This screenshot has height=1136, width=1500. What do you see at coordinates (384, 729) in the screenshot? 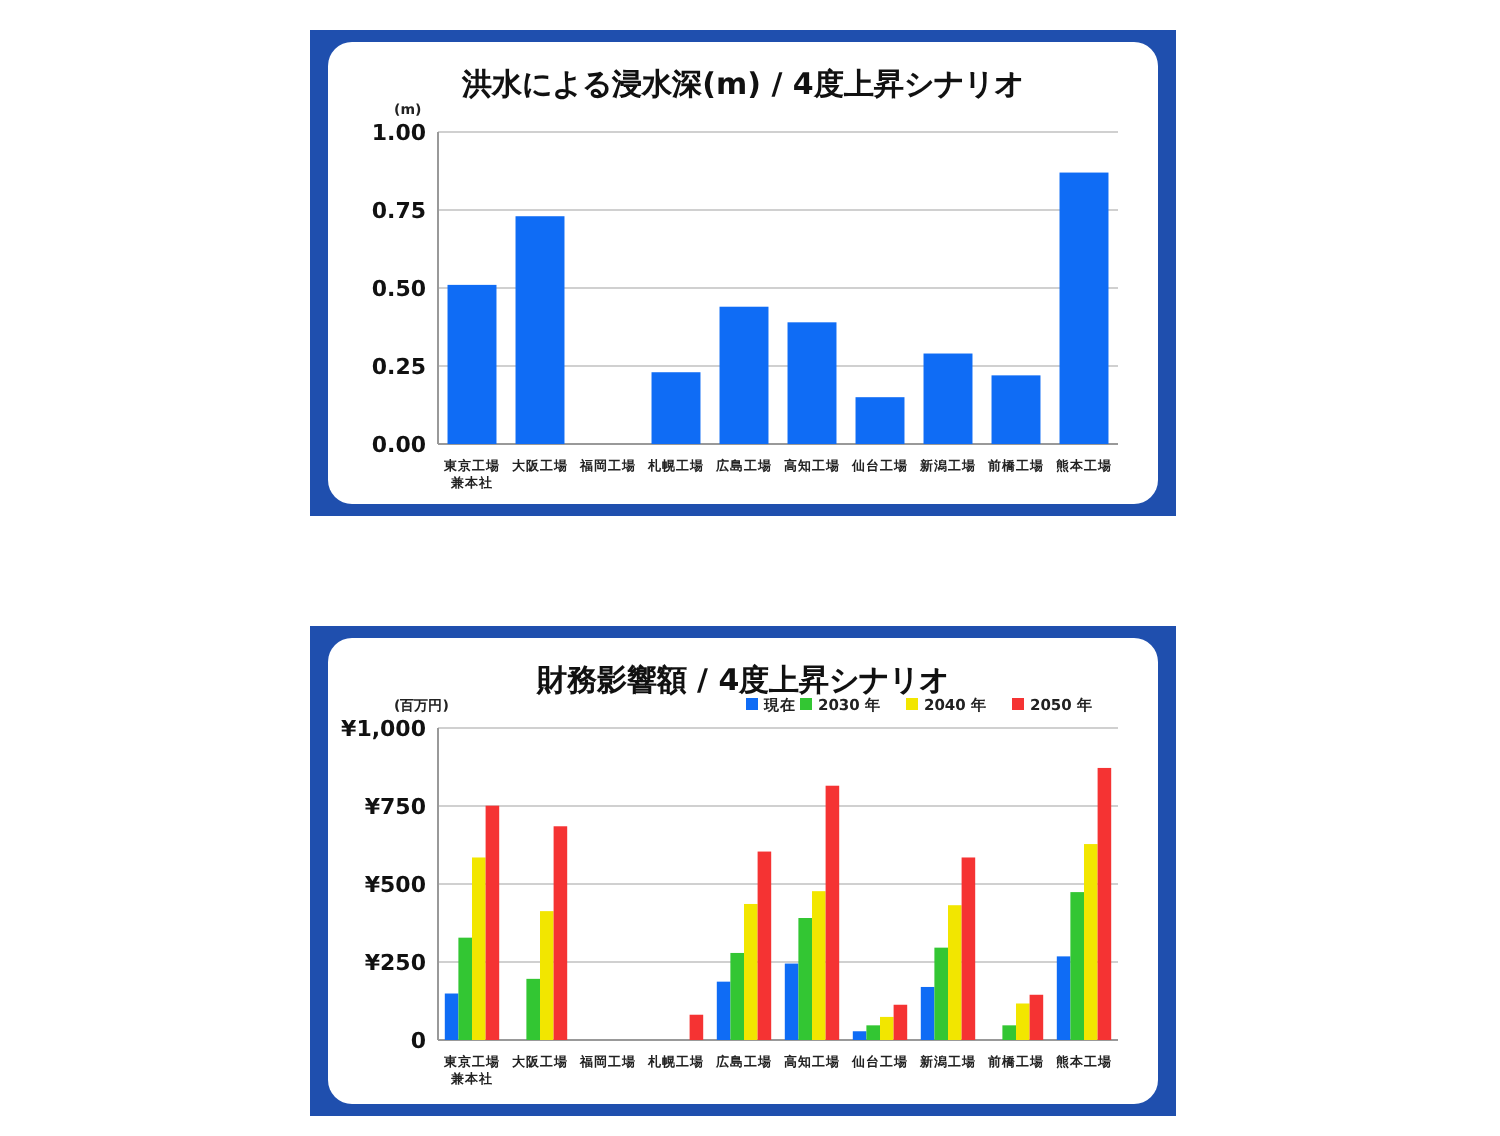
I see `y-tick-label: ¥1,000` at bounding box center [384, 729].